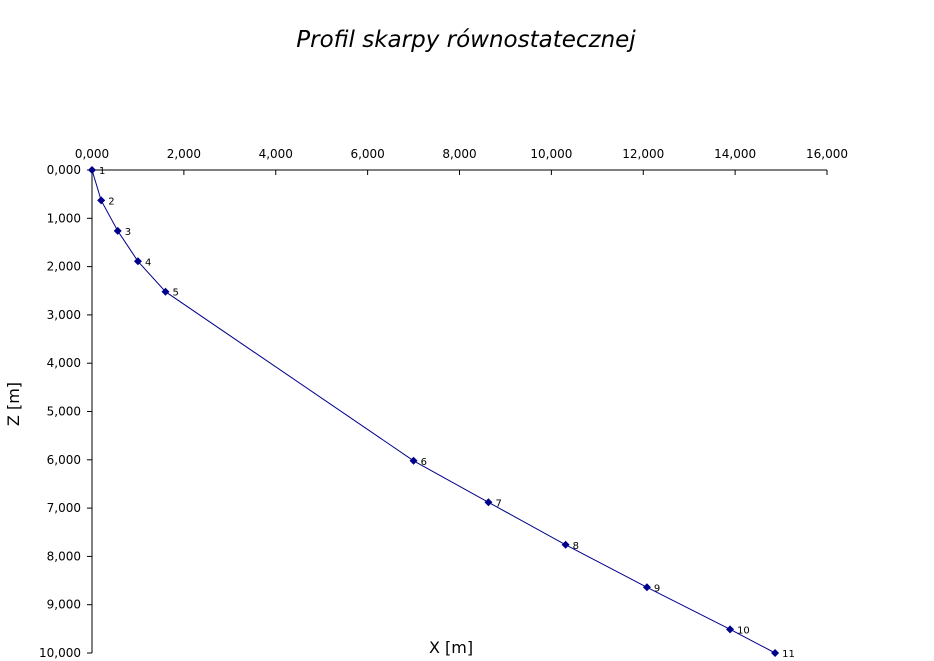 This screenshot has height=661, width=934. I want to click on data-point-label: 2, so click(111, 201).